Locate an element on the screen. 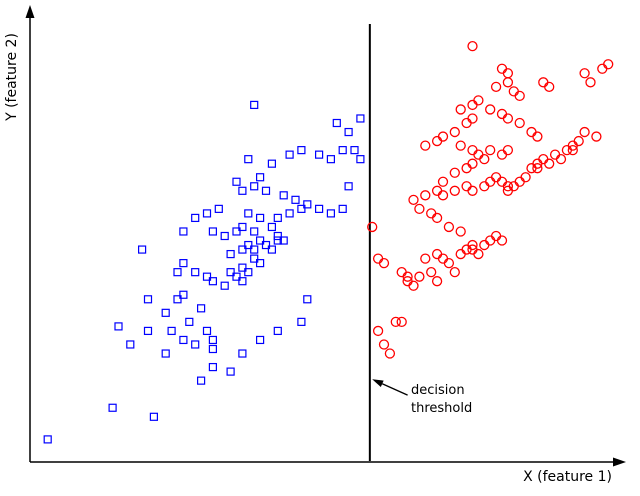 This screenshot has height=496, width=640. x-axis-arrowhead-icon is located at coordinates (619, 462).